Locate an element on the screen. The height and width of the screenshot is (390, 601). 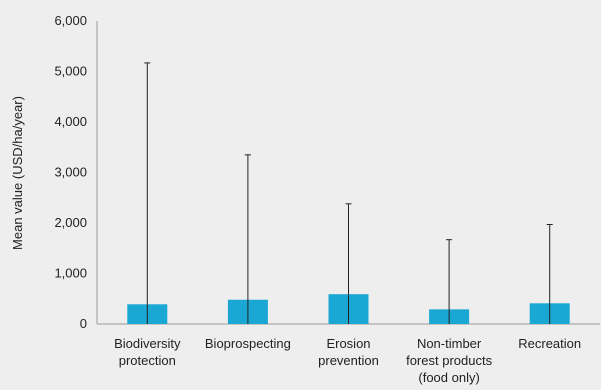
y-tick-label: 4,000 is located at coordinates (70, 121).